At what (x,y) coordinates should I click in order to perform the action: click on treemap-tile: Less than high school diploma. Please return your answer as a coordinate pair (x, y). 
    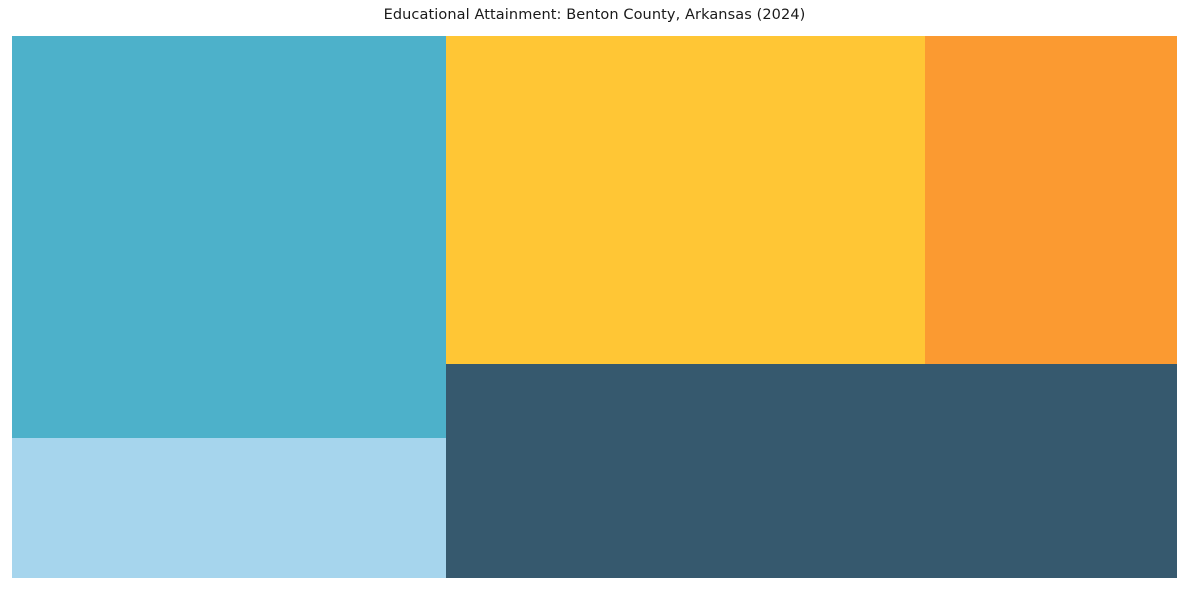
    Looking at the image, I should click on (229, 508).